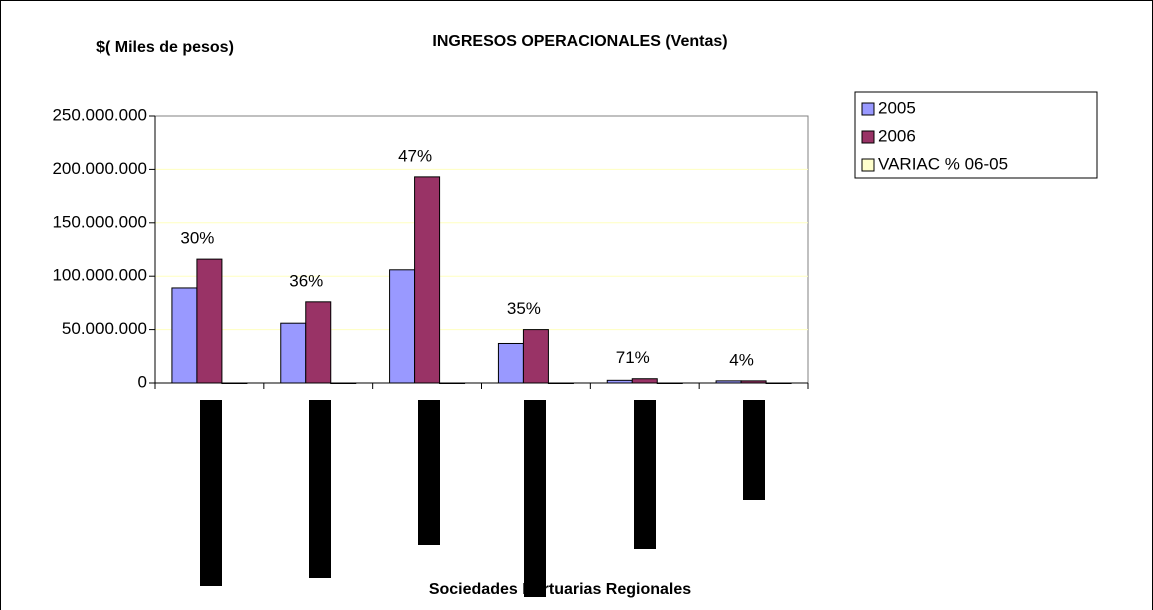 The width and height of the screenshot is (1153, 610). Describe the element at coordinates (897, 107) in the screenshot. I see `legend-label: 2005` at that location.